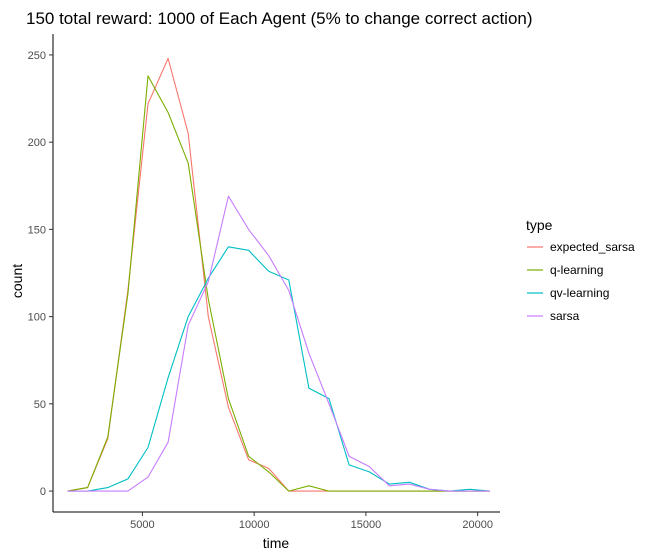 Image resolution: width=652 pixels, height=560 pixels. Describe the element at coordinates (142, 525) in the screenshot. I see `x-tick-label: 5000` at that location.